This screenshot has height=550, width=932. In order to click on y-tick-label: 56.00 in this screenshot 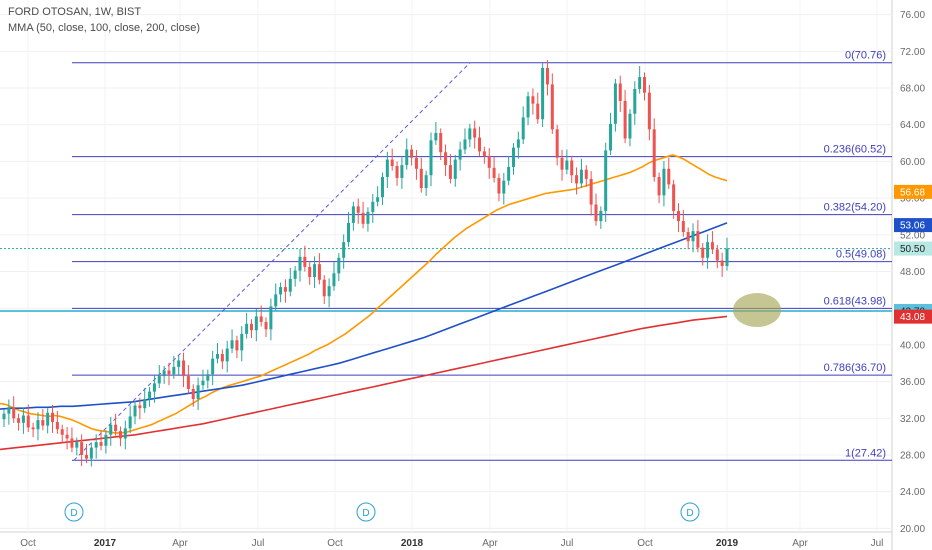, I will do `click(912, 199)`.